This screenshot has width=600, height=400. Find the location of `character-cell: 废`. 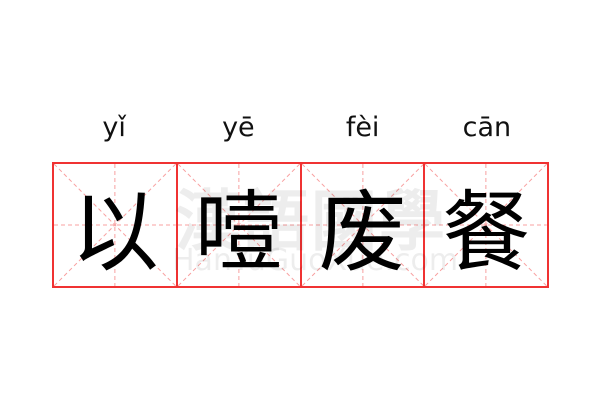

character-cell: 废 is located at coordinates (364, 225).